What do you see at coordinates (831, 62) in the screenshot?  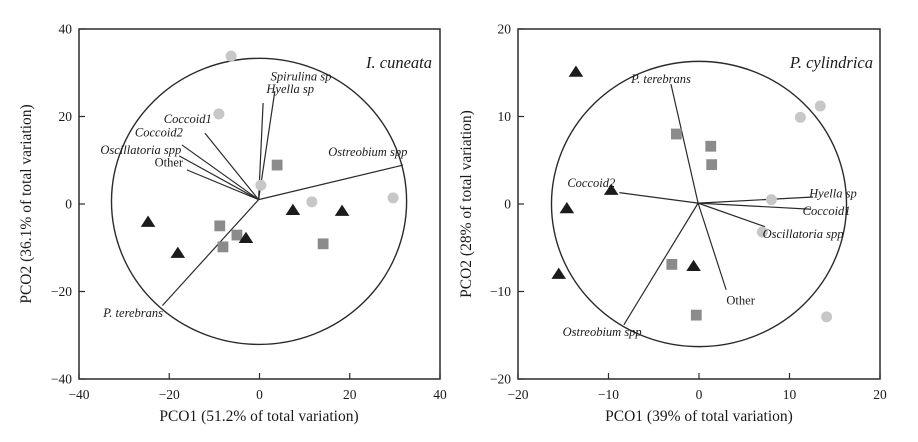 I see `plot-title: P. cylindrica` at bounding box center [831, 62].